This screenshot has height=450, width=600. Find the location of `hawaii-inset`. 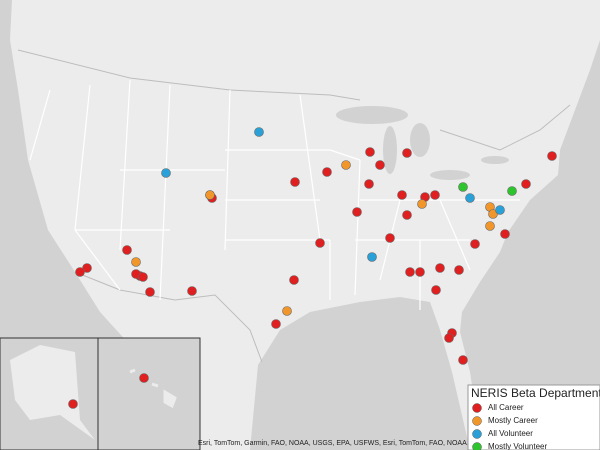

hawaii-inset is located at coordinates (149, 393).